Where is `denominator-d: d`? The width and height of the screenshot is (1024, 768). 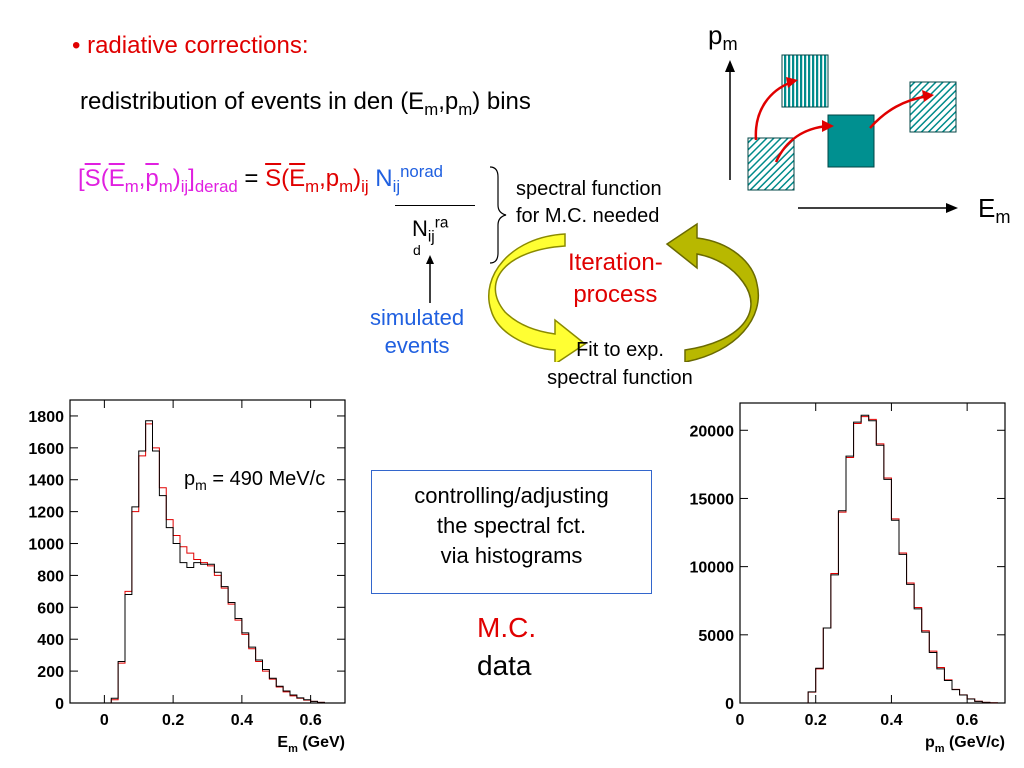
denominator-d: d is located at coordinates (417, 250).